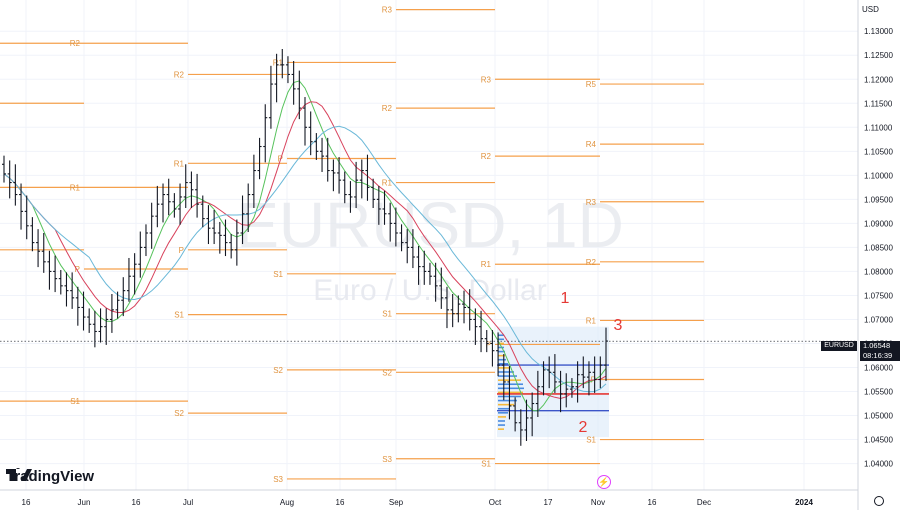  What do you see at coordinates (878, 175) in the screenshot?
I see `y-tick-label: 1.10000` at bounding box center [878, 175].